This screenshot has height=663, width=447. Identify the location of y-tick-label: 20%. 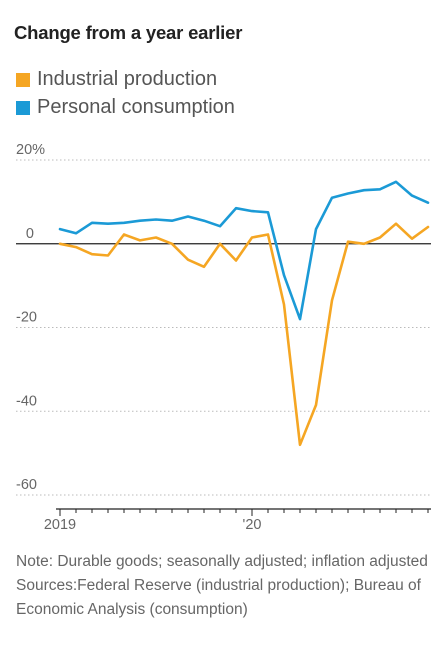
(30, 150).